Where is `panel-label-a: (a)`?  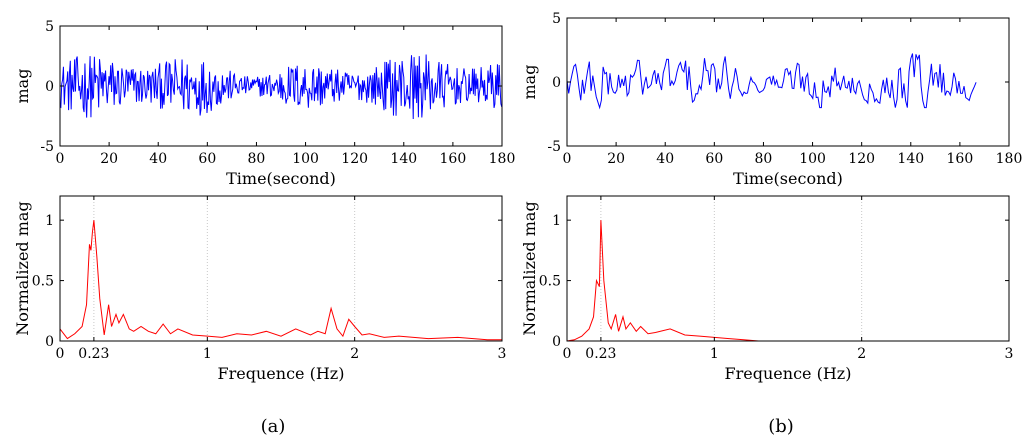 panel-label-a: (a) is located at coordinates (273, 426).